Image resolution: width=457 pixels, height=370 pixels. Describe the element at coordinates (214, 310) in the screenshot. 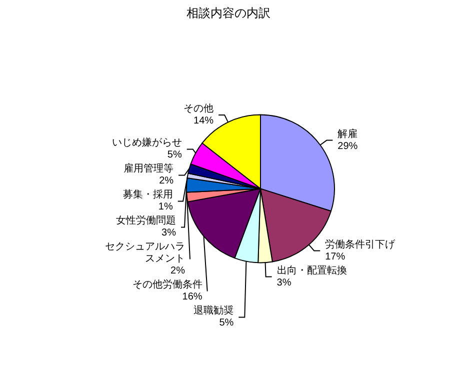

I see `slice-label: 退職勧奨` at that location.